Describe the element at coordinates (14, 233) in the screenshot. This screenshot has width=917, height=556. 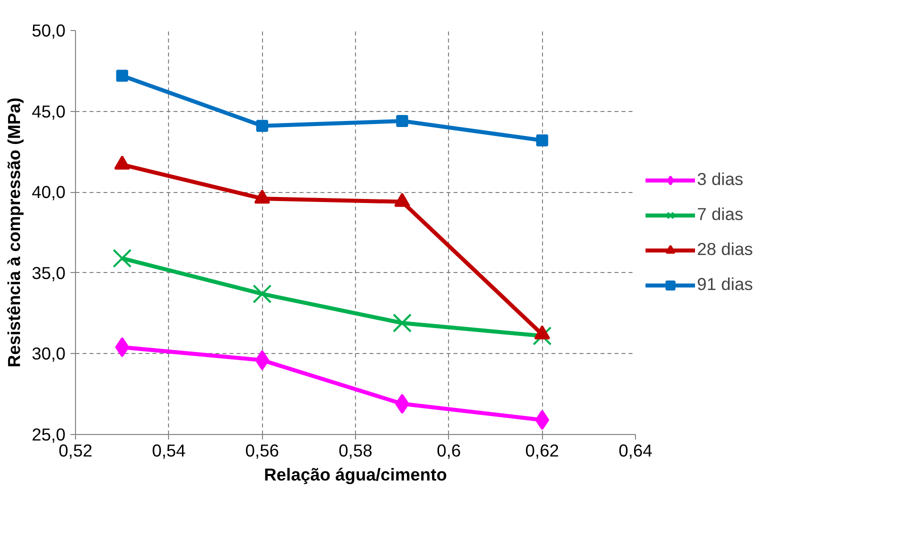
I see `y-axis-title: Resistência à compressão (MPa)` at that location.